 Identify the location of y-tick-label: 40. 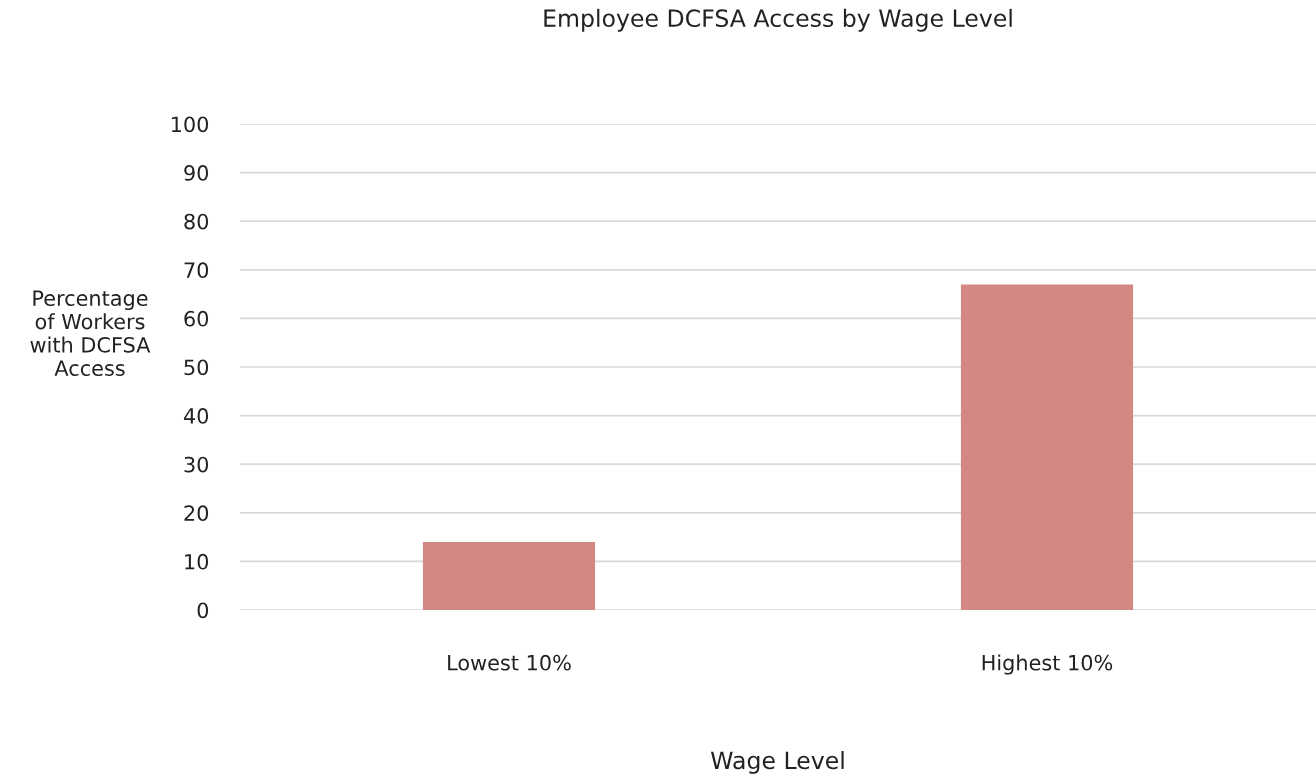
(196, 416).